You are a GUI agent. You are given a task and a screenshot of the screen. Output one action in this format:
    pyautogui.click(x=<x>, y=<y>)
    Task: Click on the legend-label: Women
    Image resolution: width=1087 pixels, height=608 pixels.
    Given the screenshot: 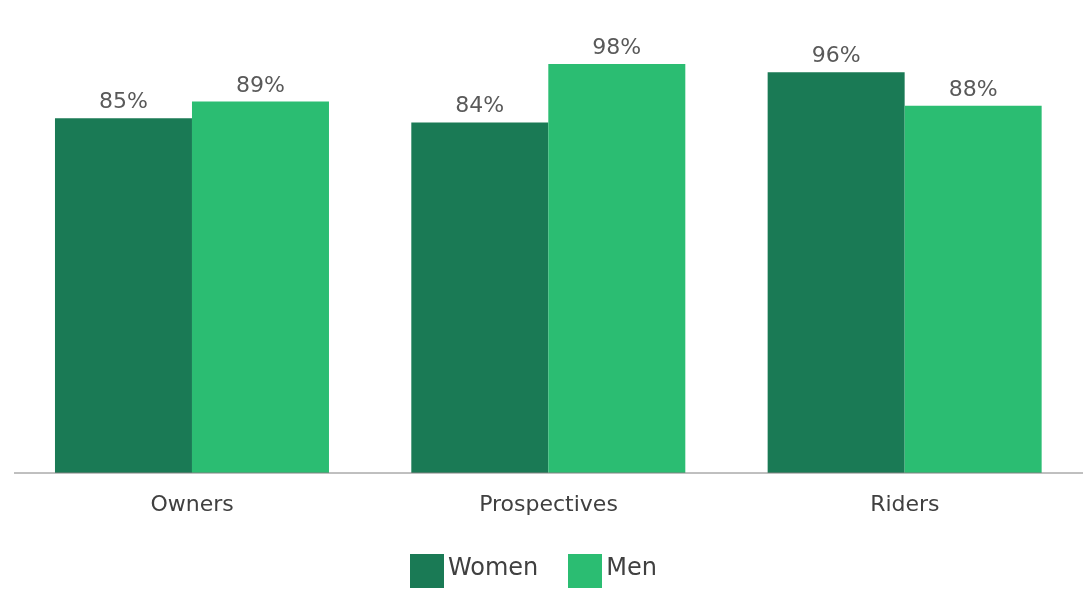 What is the action you would take?
    pyautogui.click(x=493, y=567)
    